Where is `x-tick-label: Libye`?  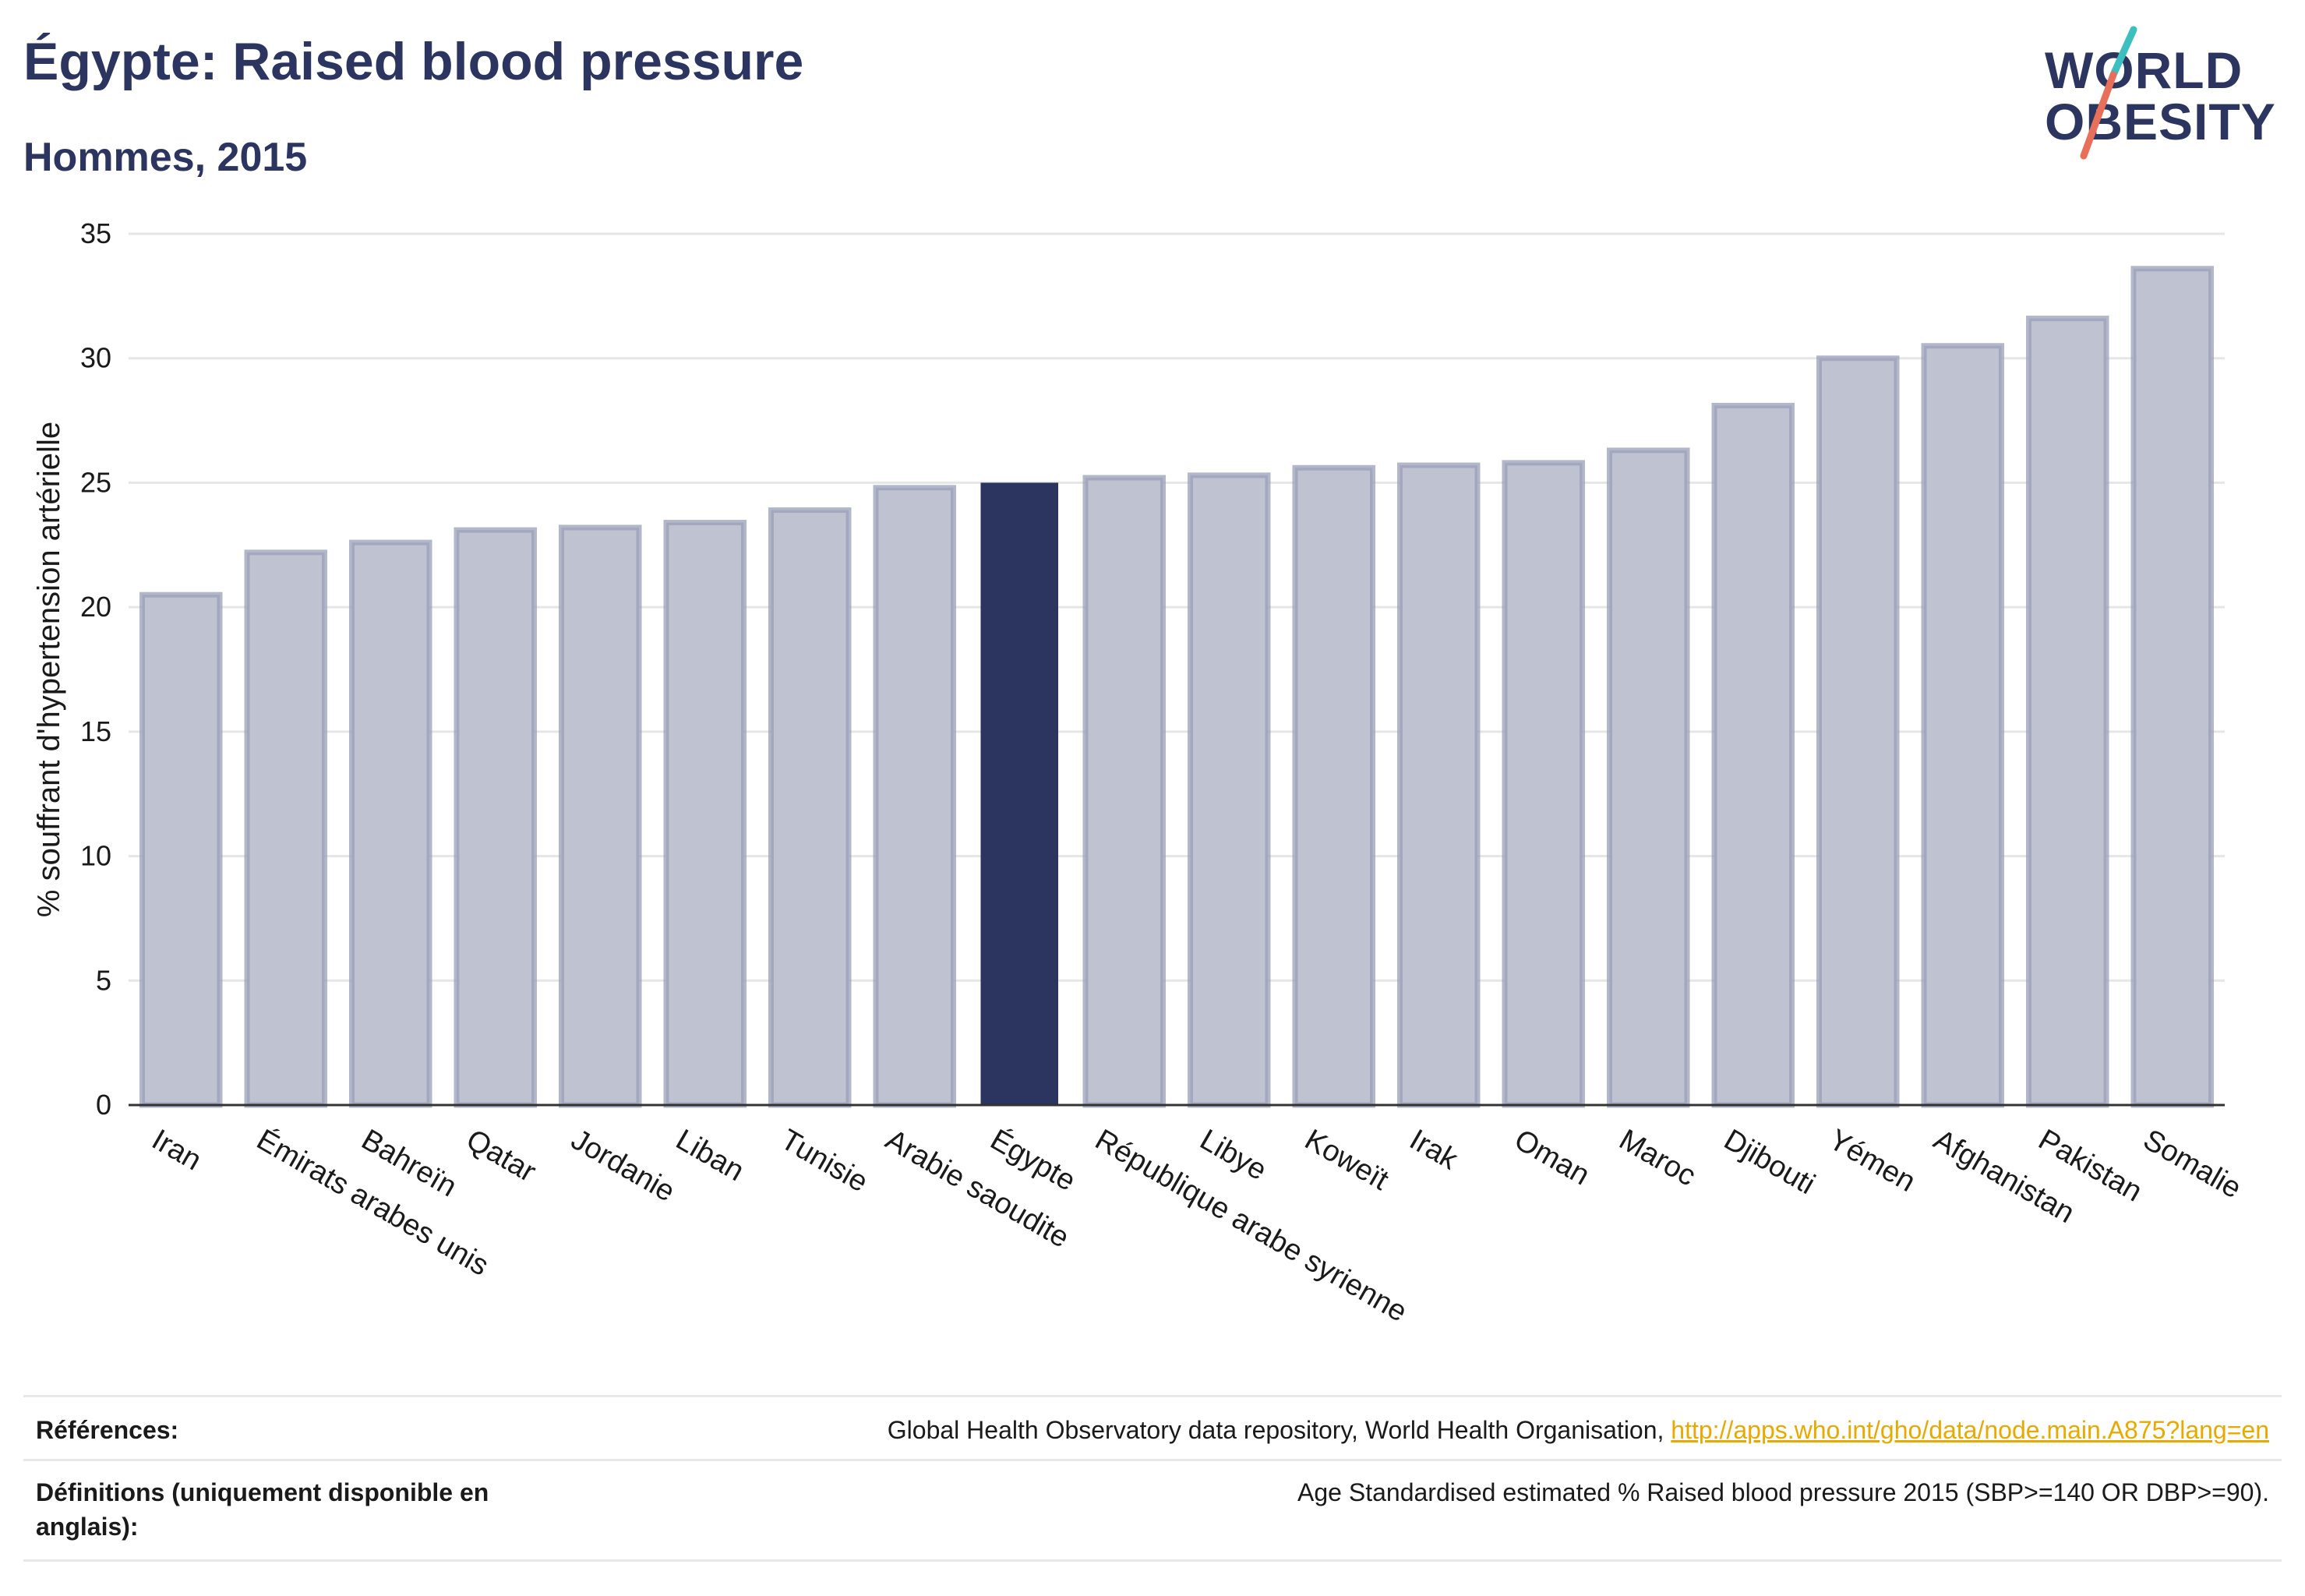 x-tick-label: Libye is located at coordinates (1234, 1155).